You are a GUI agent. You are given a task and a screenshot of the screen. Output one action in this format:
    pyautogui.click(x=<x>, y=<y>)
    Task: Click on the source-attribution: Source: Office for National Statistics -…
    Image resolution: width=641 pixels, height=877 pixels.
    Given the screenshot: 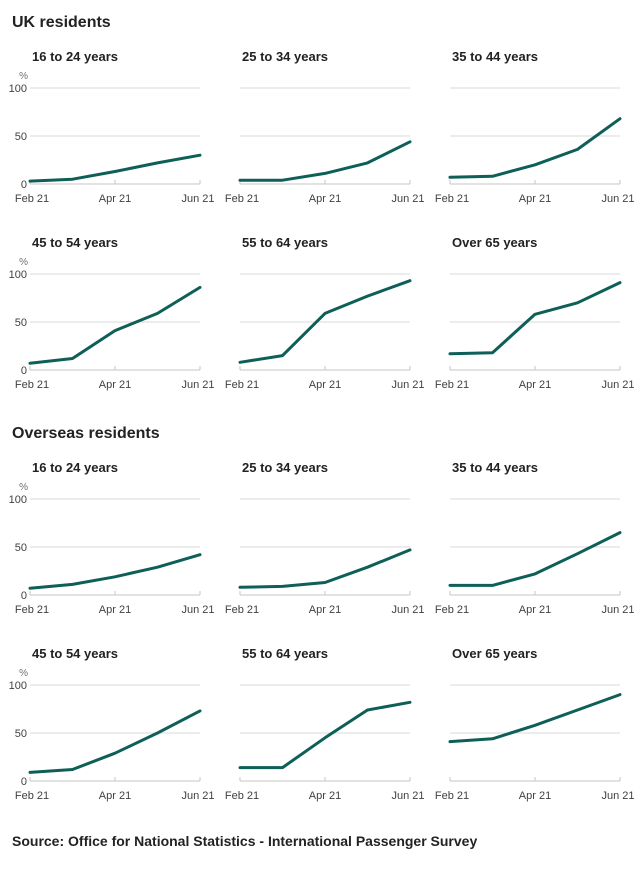 What is the action you would take?
    pyautogui.click(x=245, y=841)
    